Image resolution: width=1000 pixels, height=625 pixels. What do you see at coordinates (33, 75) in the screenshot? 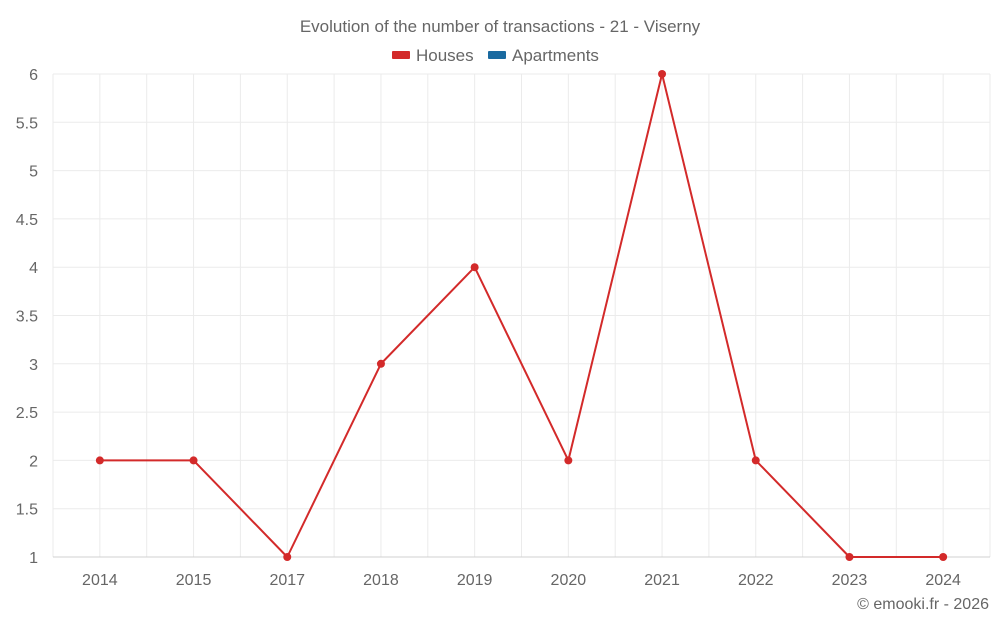
I see `y-tick-label: 6` at bounding box center [33, 75].